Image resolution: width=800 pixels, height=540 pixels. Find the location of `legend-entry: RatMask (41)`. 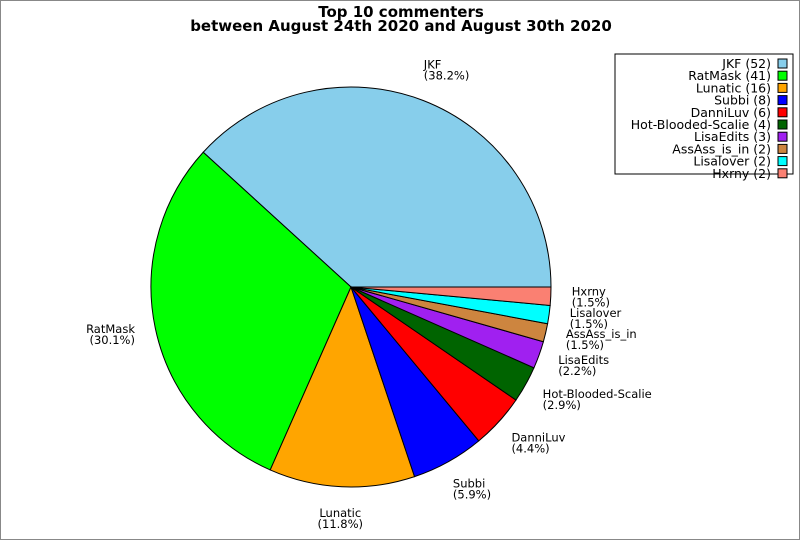

legend-entry: RatMask (41) is located at coordinates (729, 75).